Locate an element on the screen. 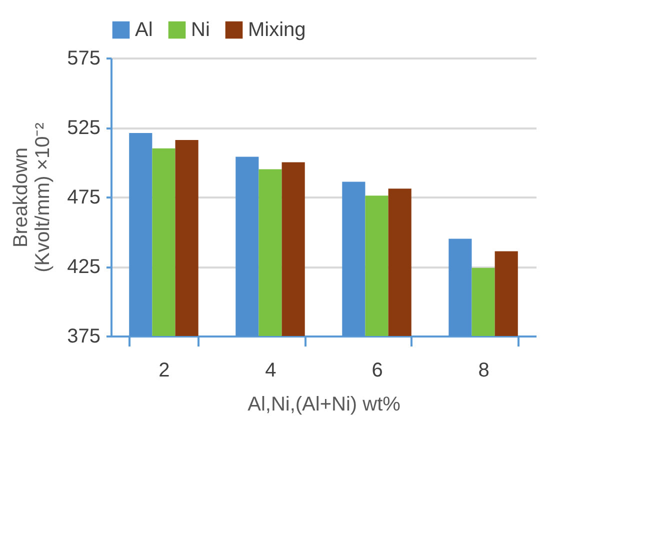  x-tick-label: 4 is located at coordinates (270, 371).